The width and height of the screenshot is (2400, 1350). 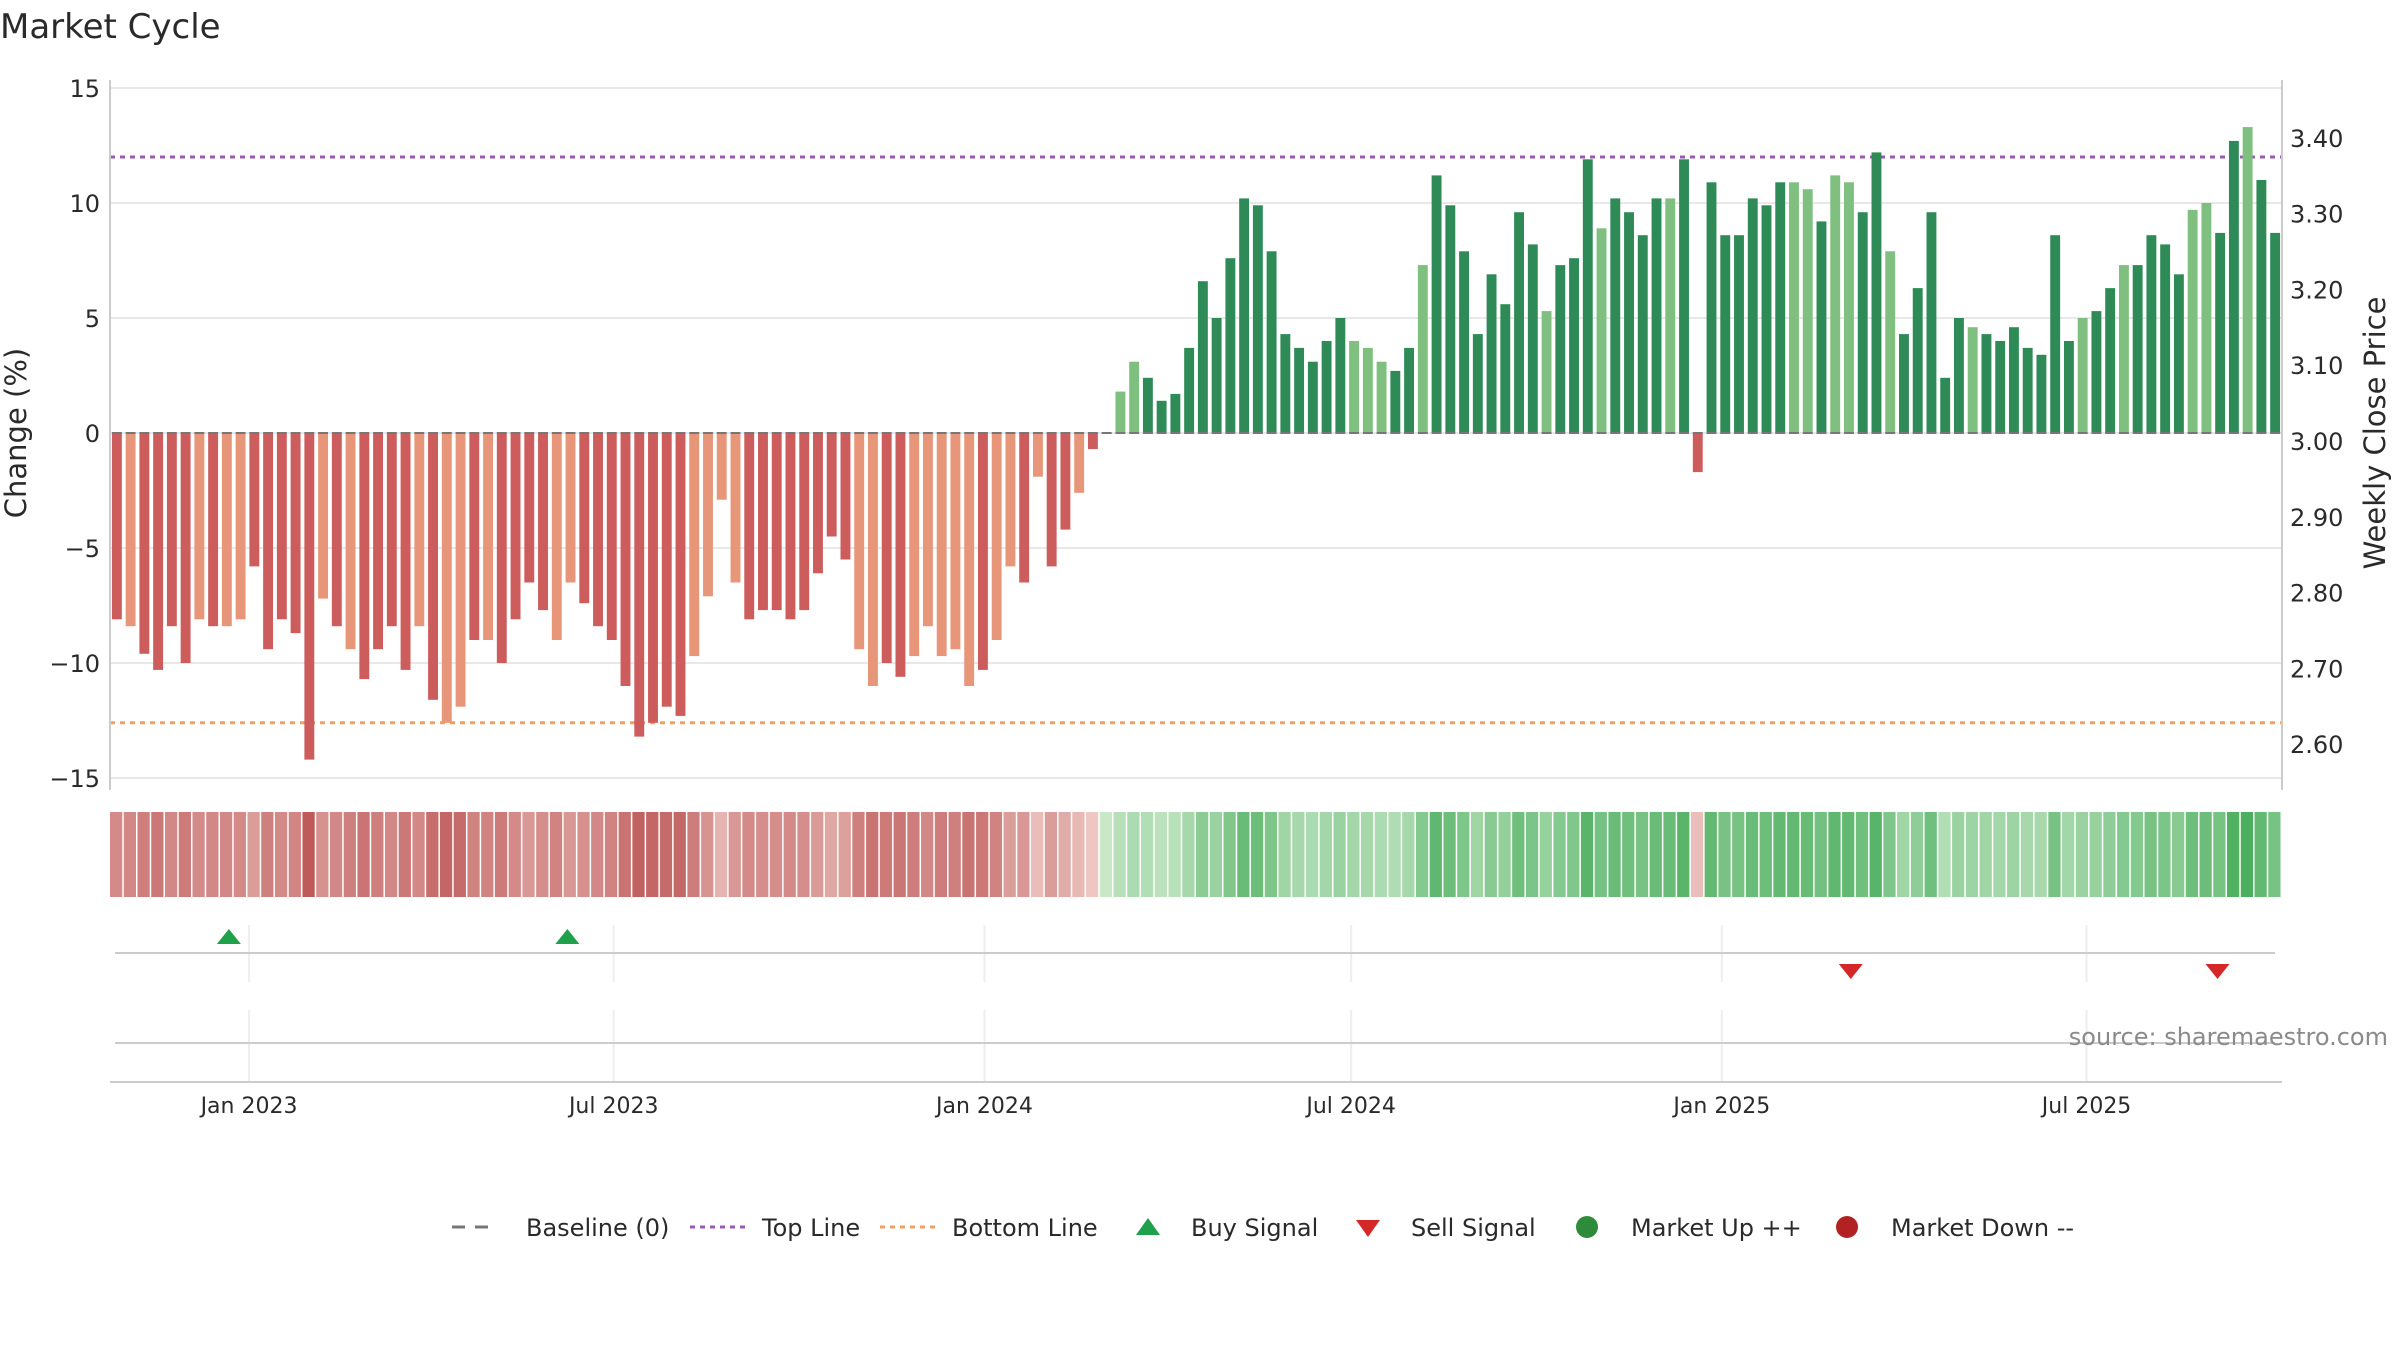 What do you see at coordinates (2316, 215) in the screenshot?
I see `y-tick-right: 3.30` at bounding box center [2316, 215].